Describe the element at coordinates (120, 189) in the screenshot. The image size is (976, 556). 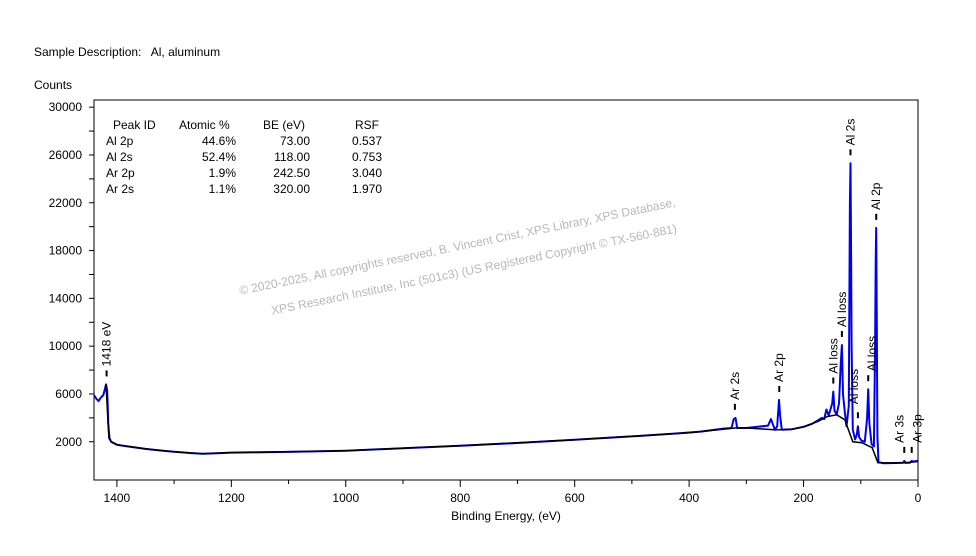
I see `table-cell: Ar 2s` at that location.